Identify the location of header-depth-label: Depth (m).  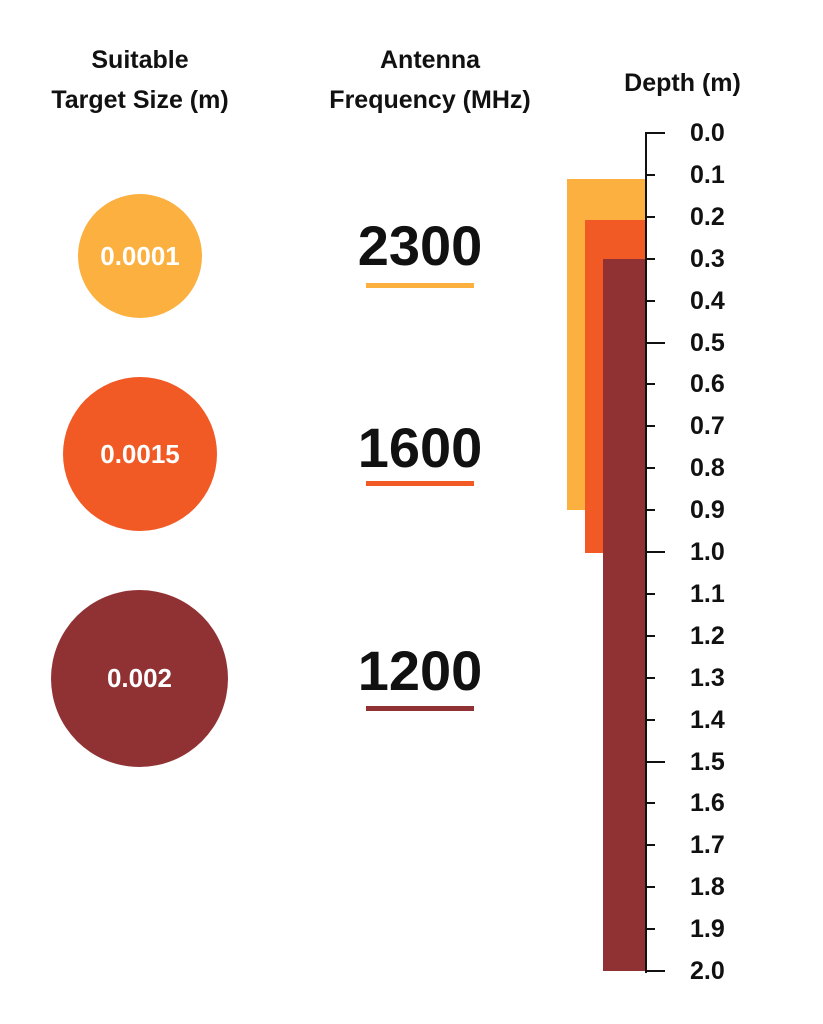
(682, 83).